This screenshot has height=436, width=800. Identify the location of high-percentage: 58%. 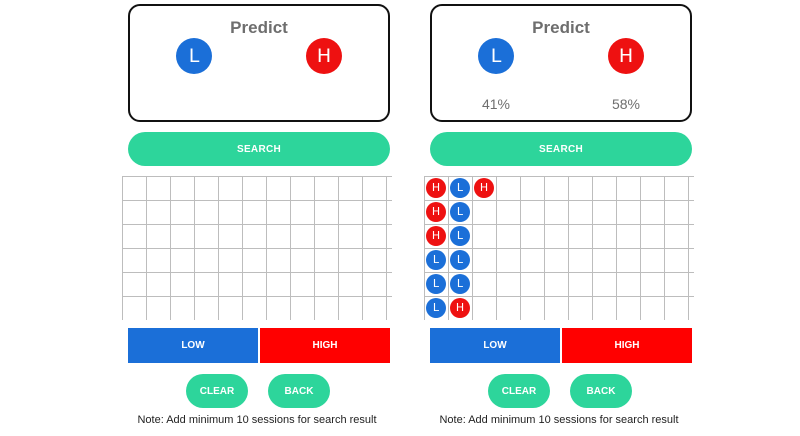
(626, 104).